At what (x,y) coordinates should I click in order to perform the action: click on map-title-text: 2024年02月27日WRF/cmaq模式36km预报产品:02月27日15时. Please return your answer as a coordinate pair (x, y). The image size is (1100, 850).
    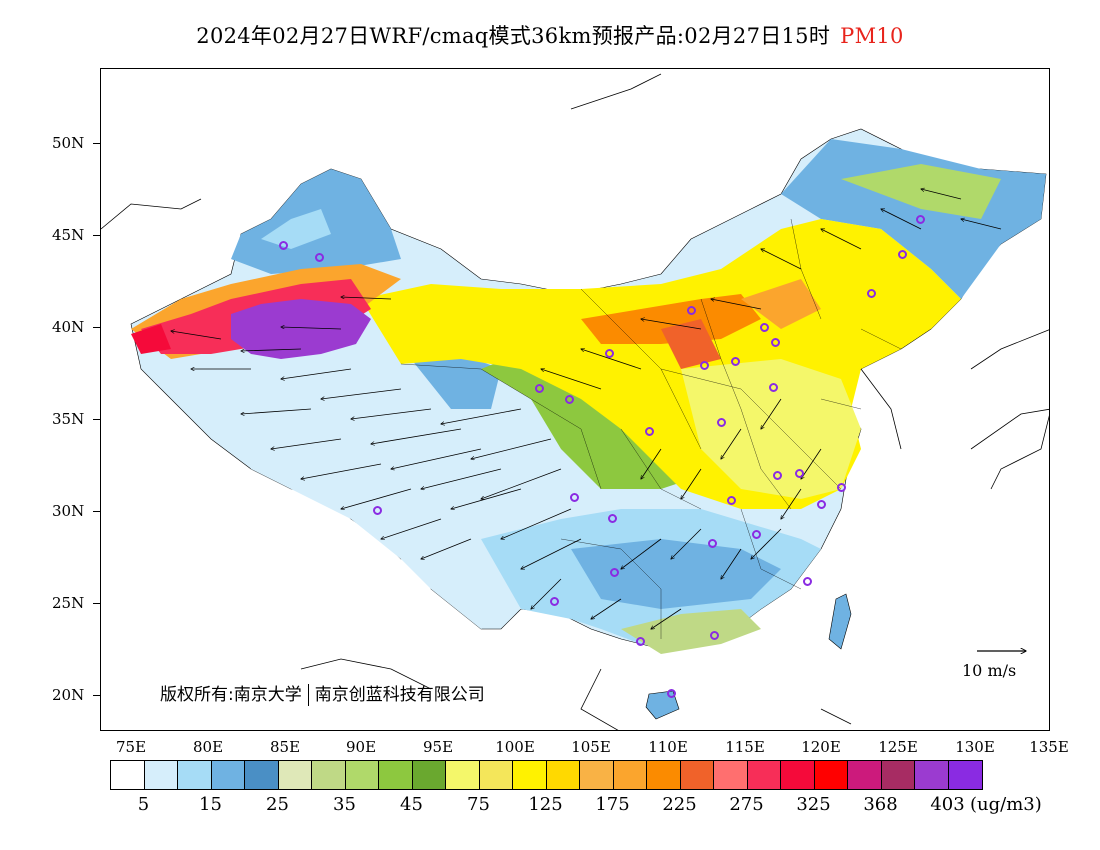
    Looking at the image, I should click on (513, 36).